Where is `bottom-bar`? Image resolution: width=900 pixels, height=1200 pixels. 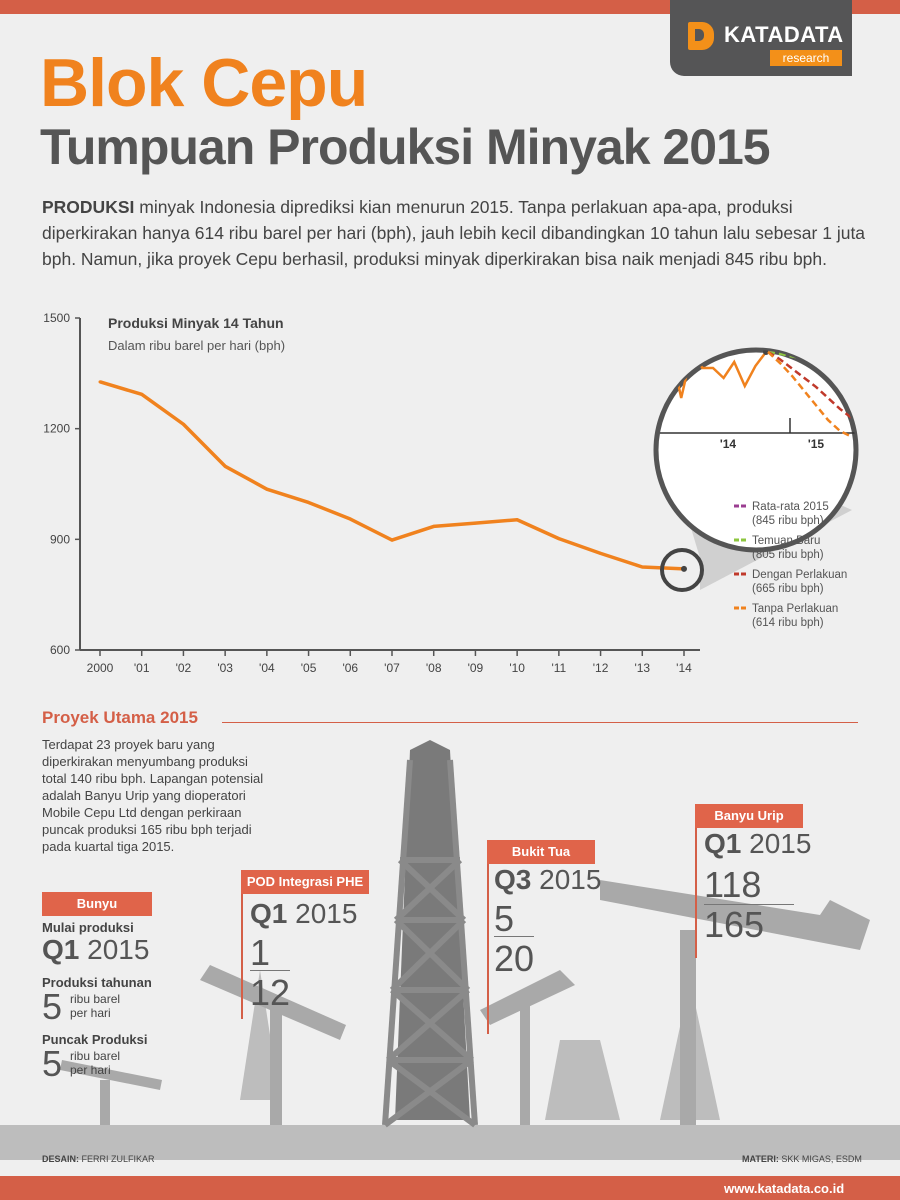 bottom-bar is located at coordinates (450, 1188).